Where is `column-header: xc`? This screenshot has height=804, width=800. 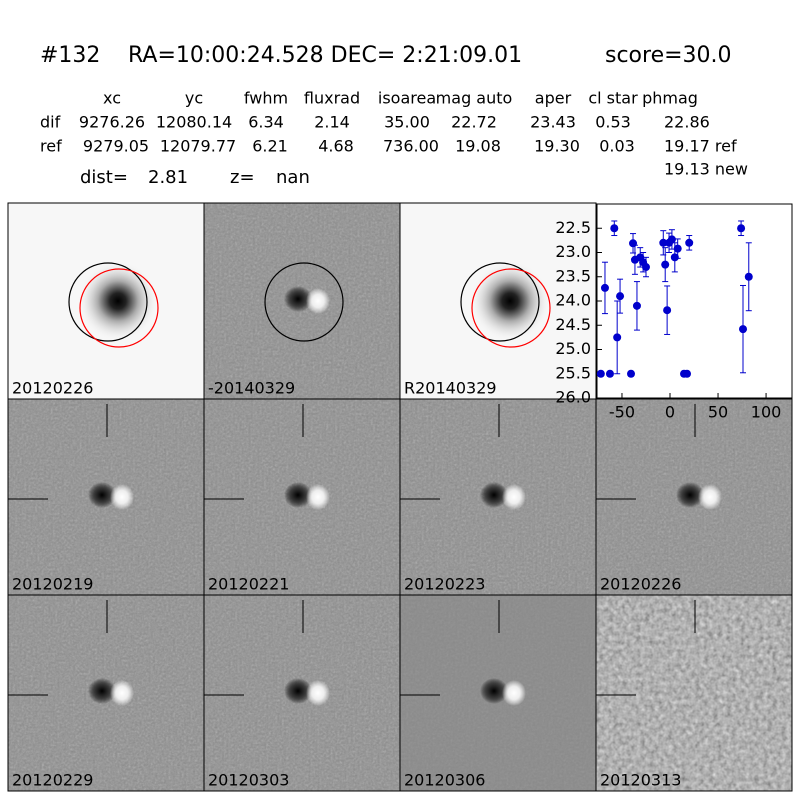
column-header: xc is located at coordinates (112, 98).